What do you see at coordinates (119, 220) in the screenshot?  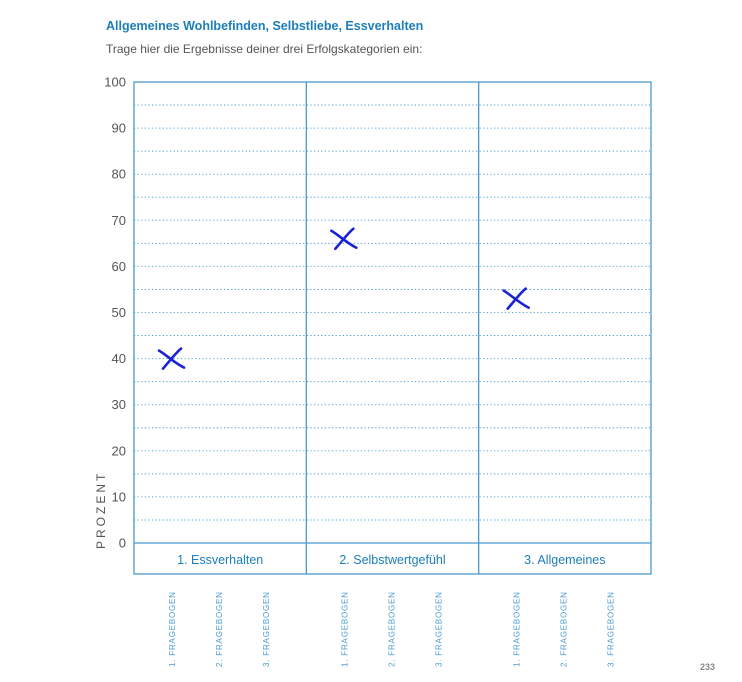 I see `y-tick-label: 70` at bounding box center [119, 220].